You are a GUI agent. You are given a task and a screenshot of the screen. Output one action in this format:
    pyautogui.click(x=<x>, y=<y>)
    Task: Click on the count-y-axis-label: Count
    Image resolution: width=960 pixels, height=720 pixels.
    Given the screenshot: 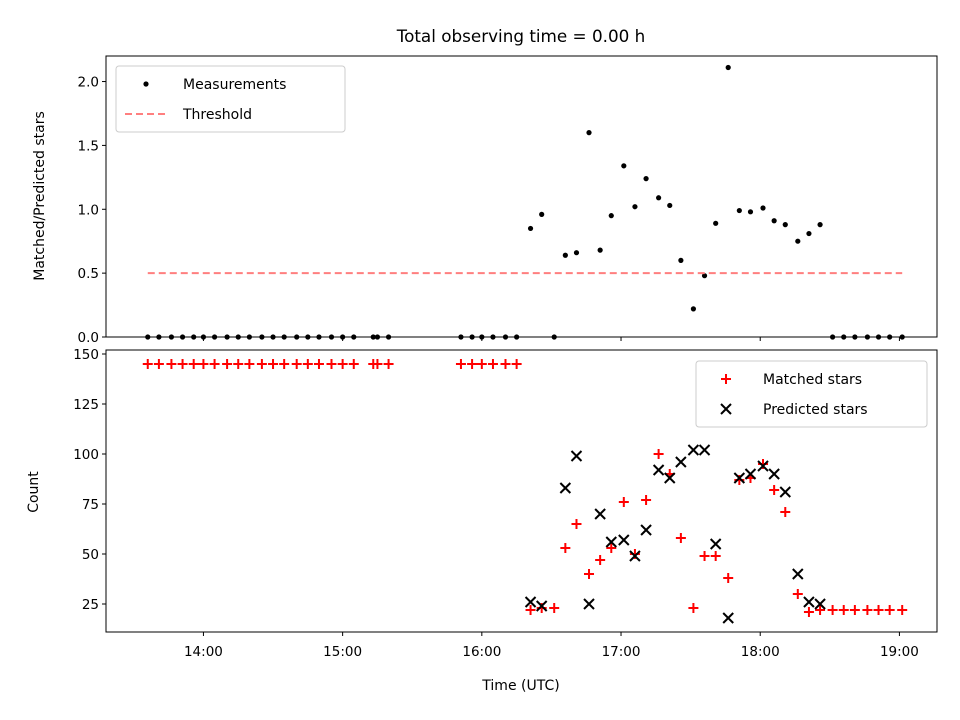 What is the action you would take?
    pyautogui.click(x=34, y=492)
    